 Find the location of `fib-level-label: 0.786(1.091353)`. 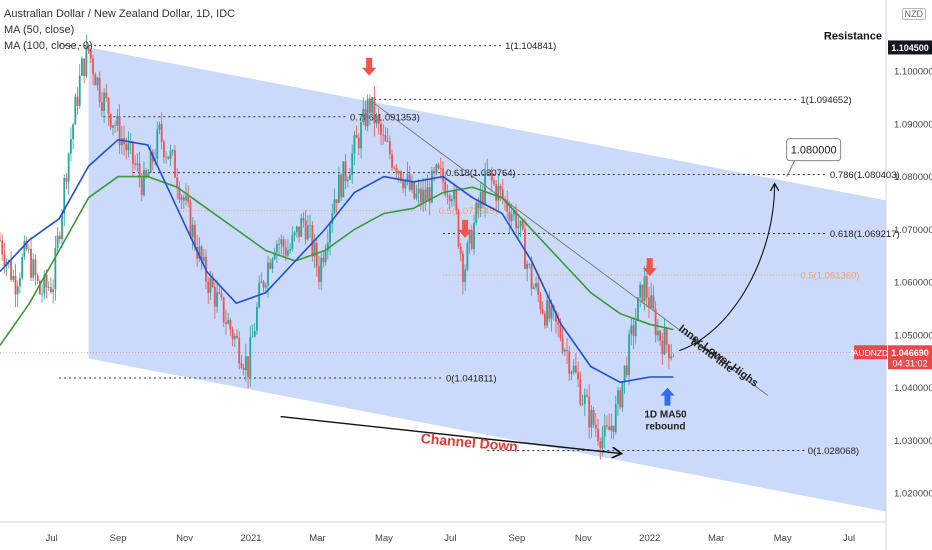

fib-level-label: 0.786(1.091353) is located at coordinates (385, 117).